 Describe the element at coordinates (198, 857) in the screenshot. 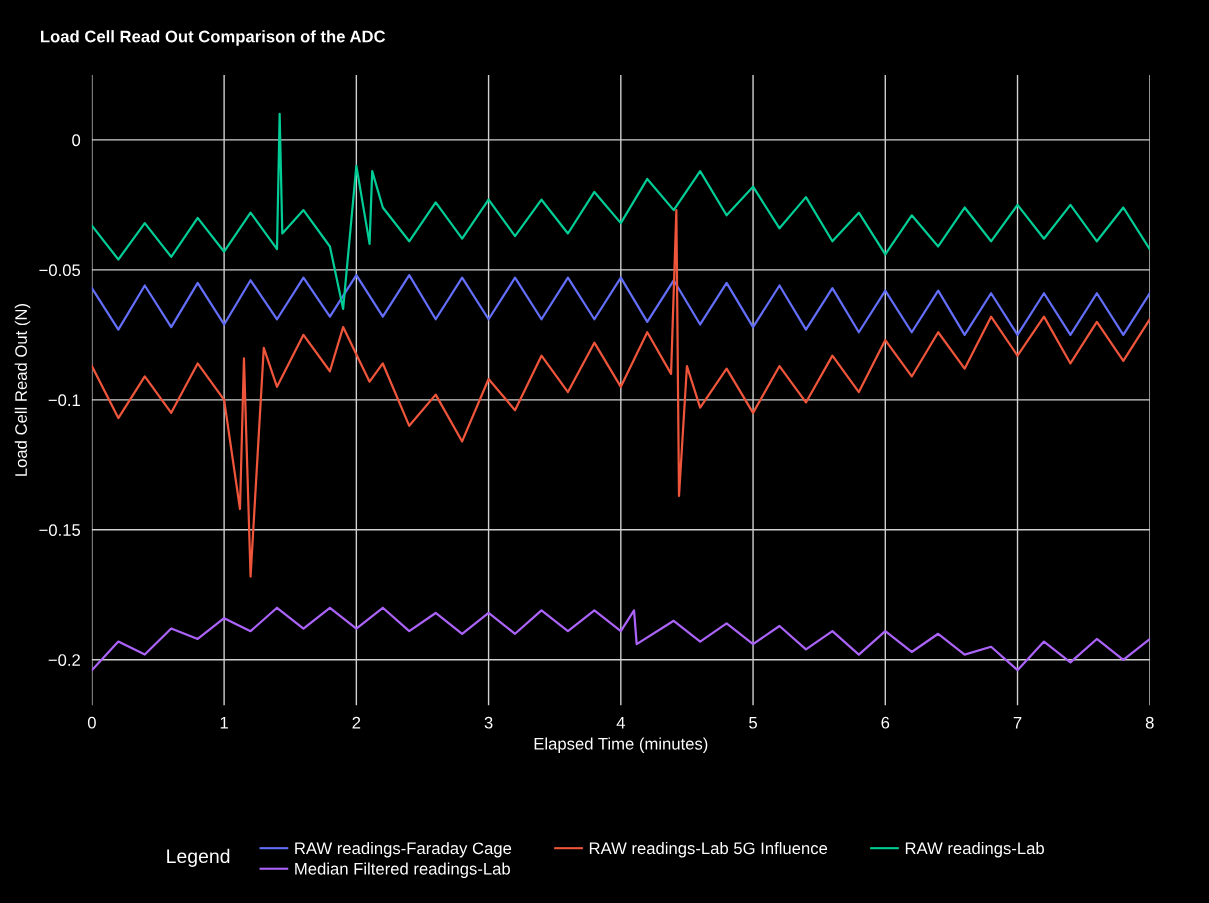

I see `legend-title: Legend` at that location.